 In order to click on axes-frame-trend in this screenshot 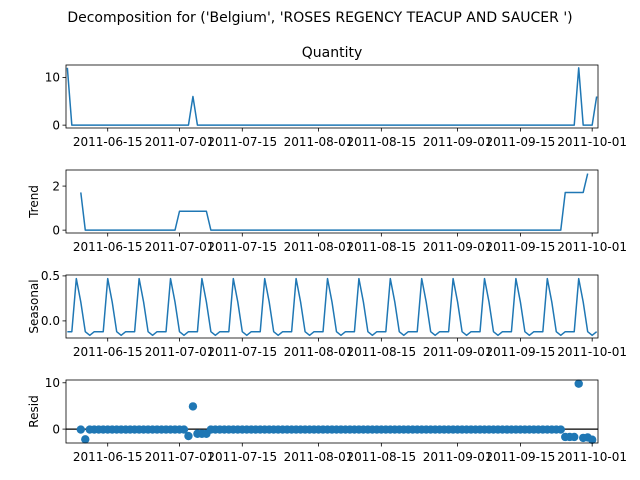, I will do `click(332, 201)`.